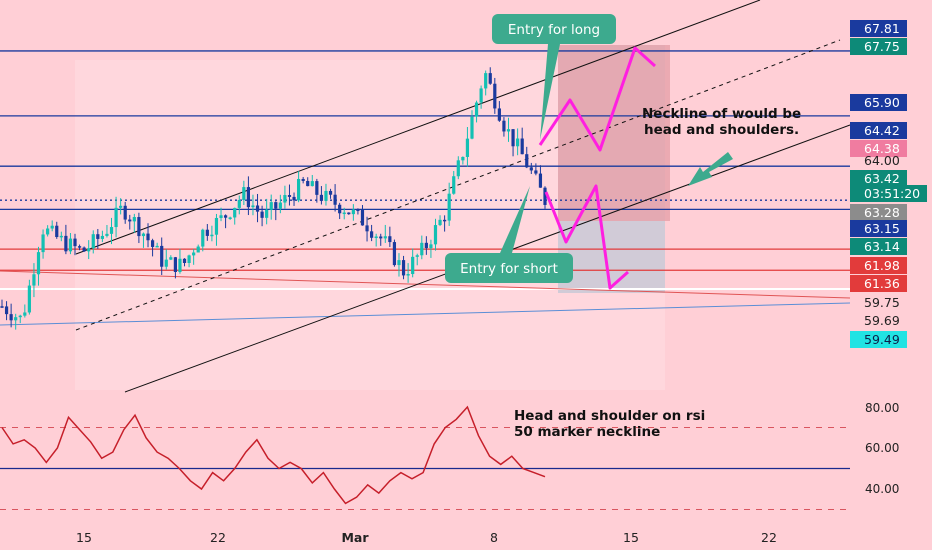 The image size is (932, 550). I want to click on red-trendline, so click(425, 284).